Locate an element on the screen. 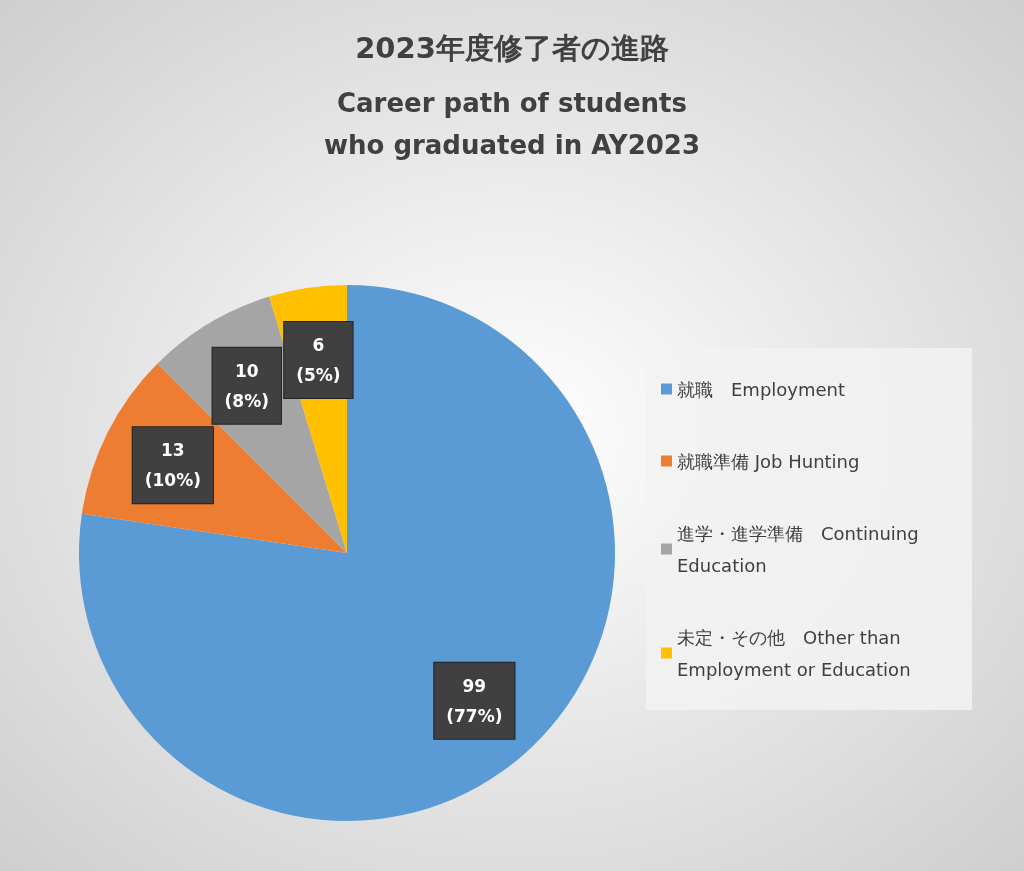  chart-subtitle: Career path of students who graduated in AY2023 is located at coordinates (512, 124).